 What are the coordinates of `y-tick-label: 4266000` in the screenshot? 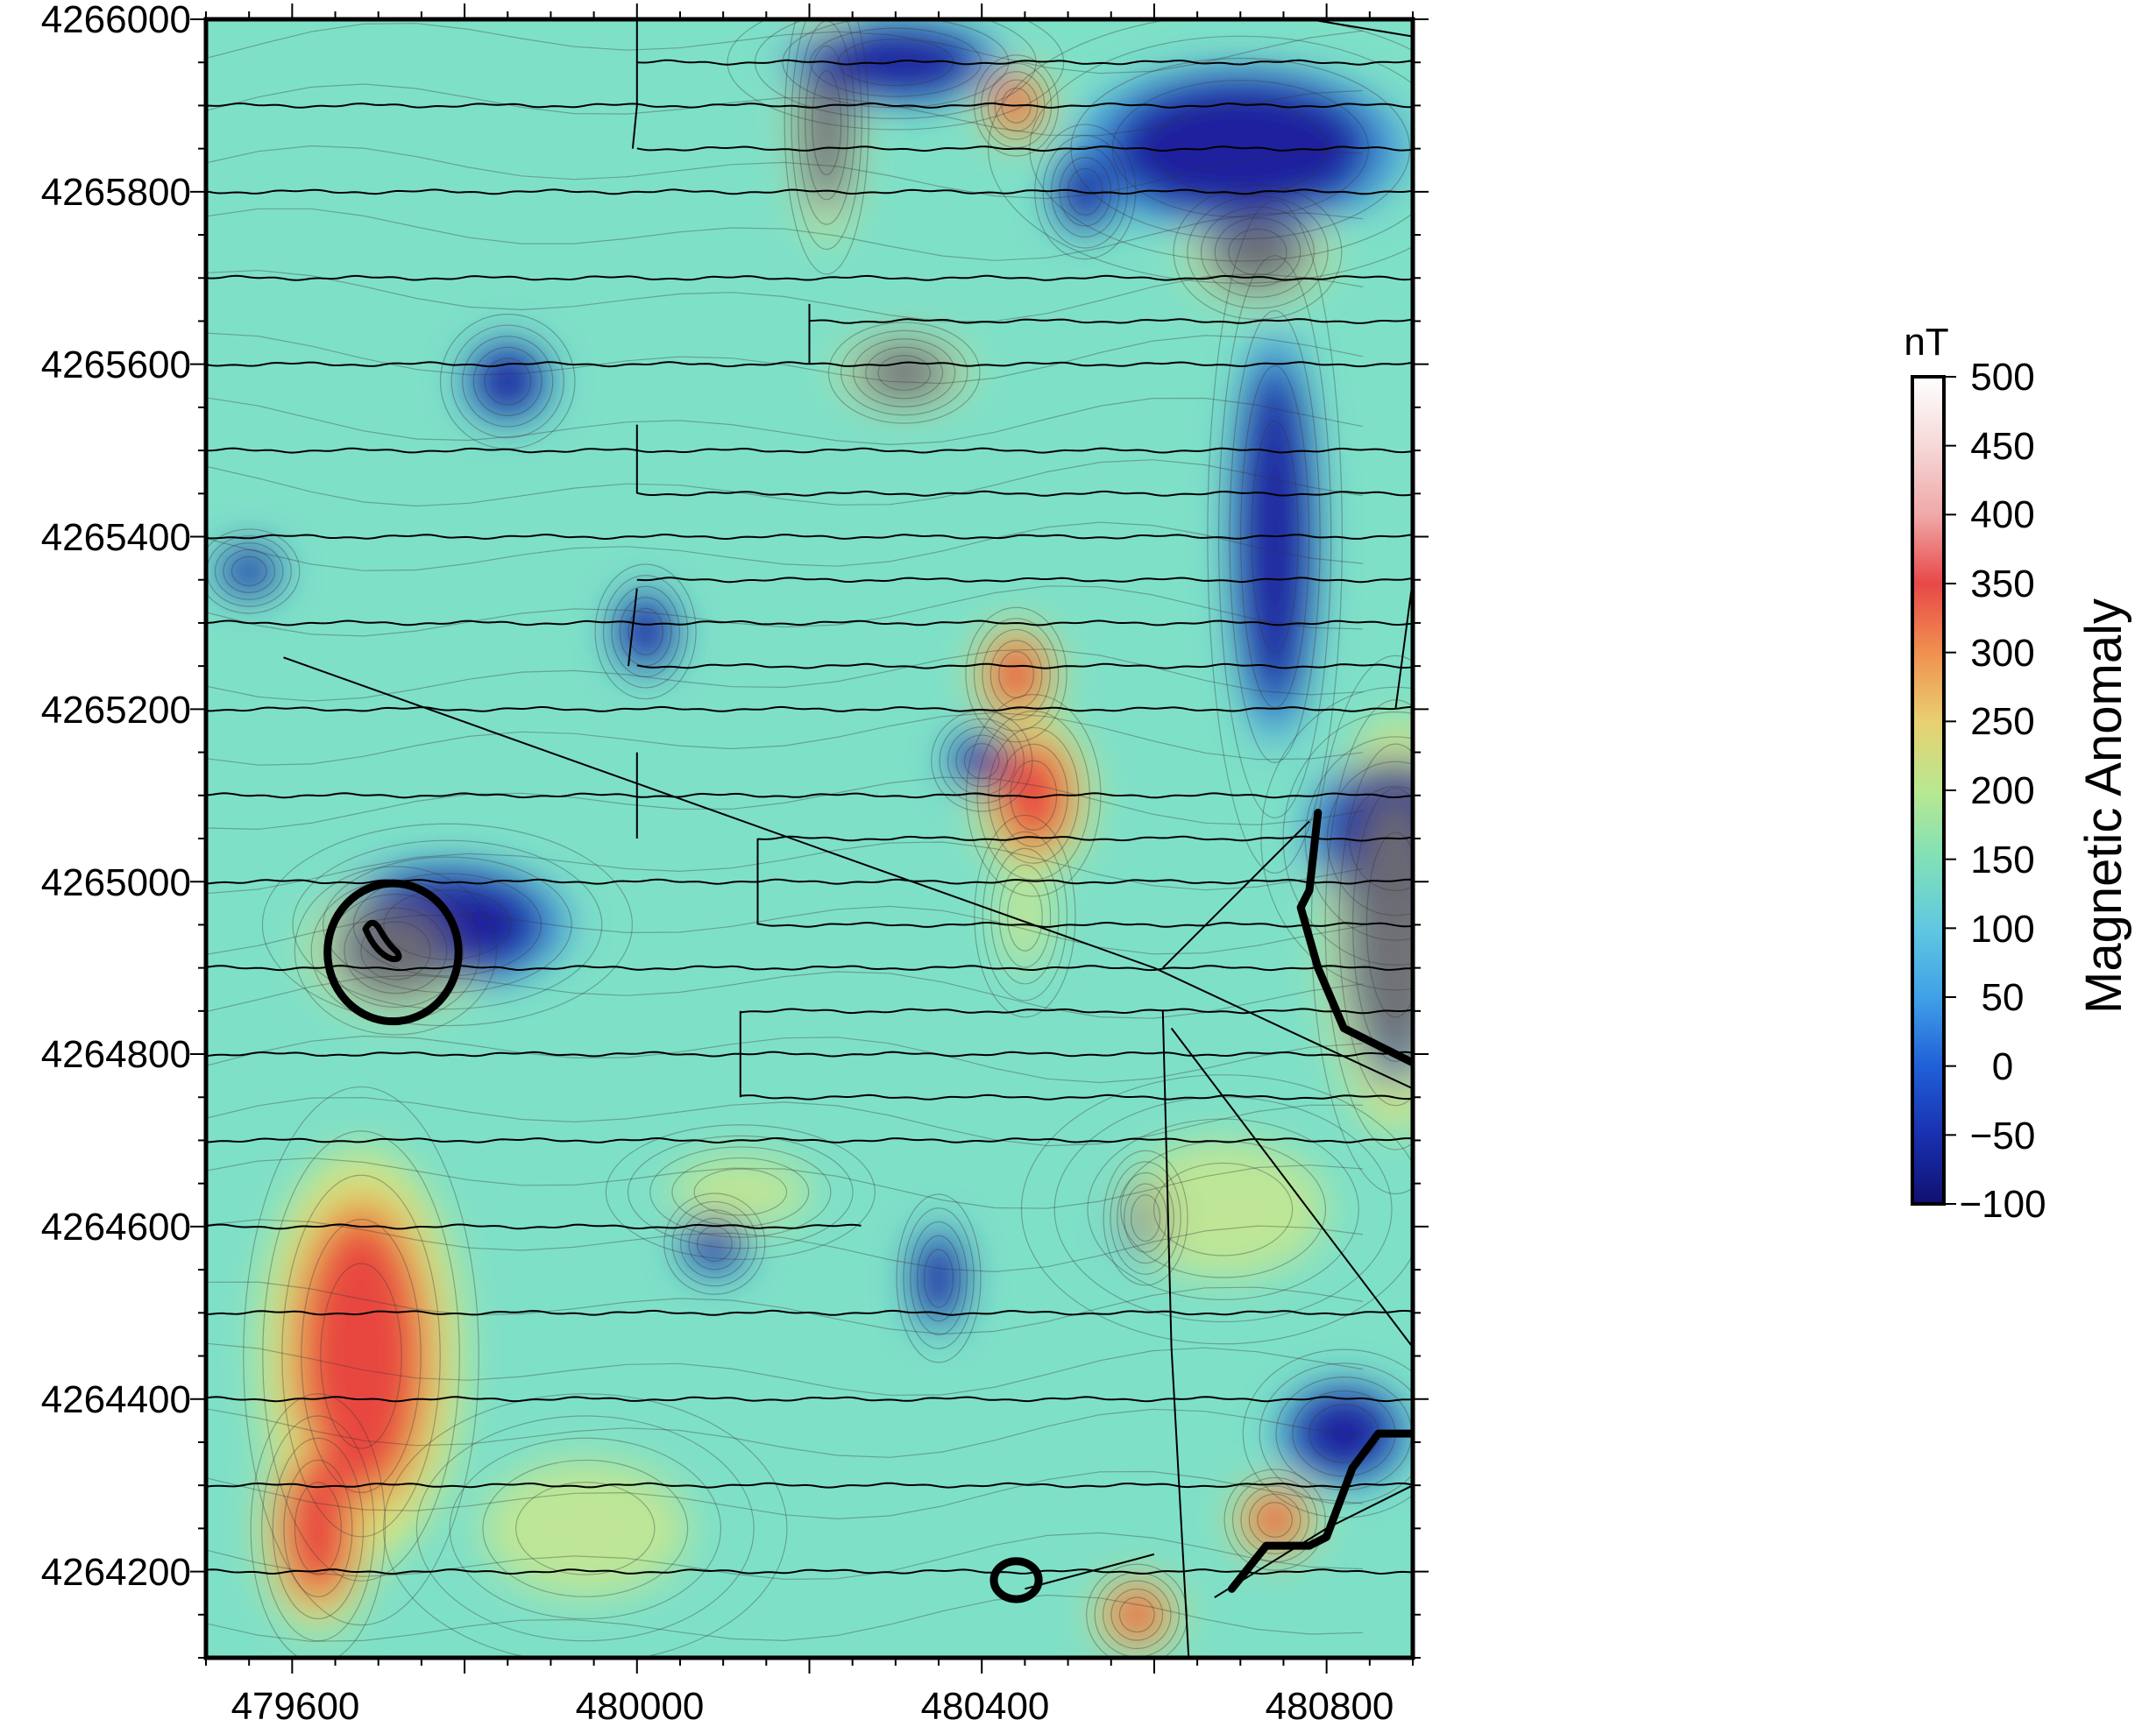 It's located at (116, 20).